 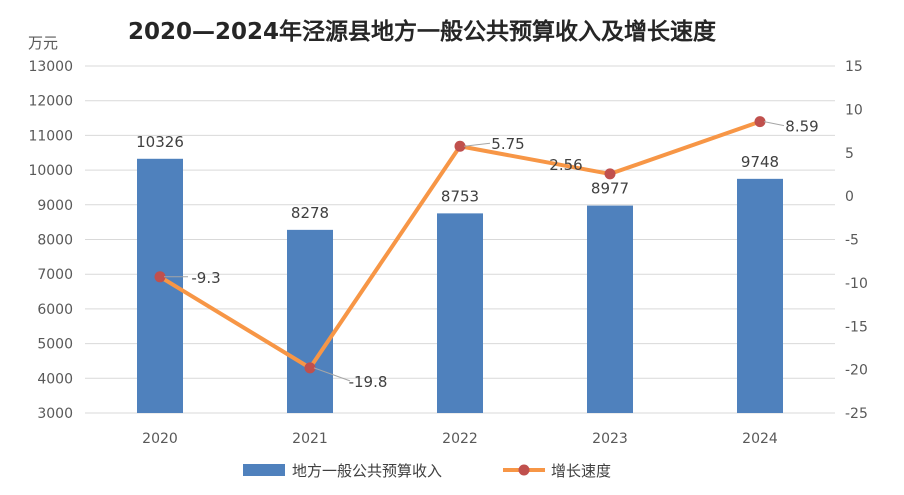 What do you see at coordinates (50, 102) in the screenshot?
I see `left-axis-tick-label: 12000` at bounding box center [50, 102].